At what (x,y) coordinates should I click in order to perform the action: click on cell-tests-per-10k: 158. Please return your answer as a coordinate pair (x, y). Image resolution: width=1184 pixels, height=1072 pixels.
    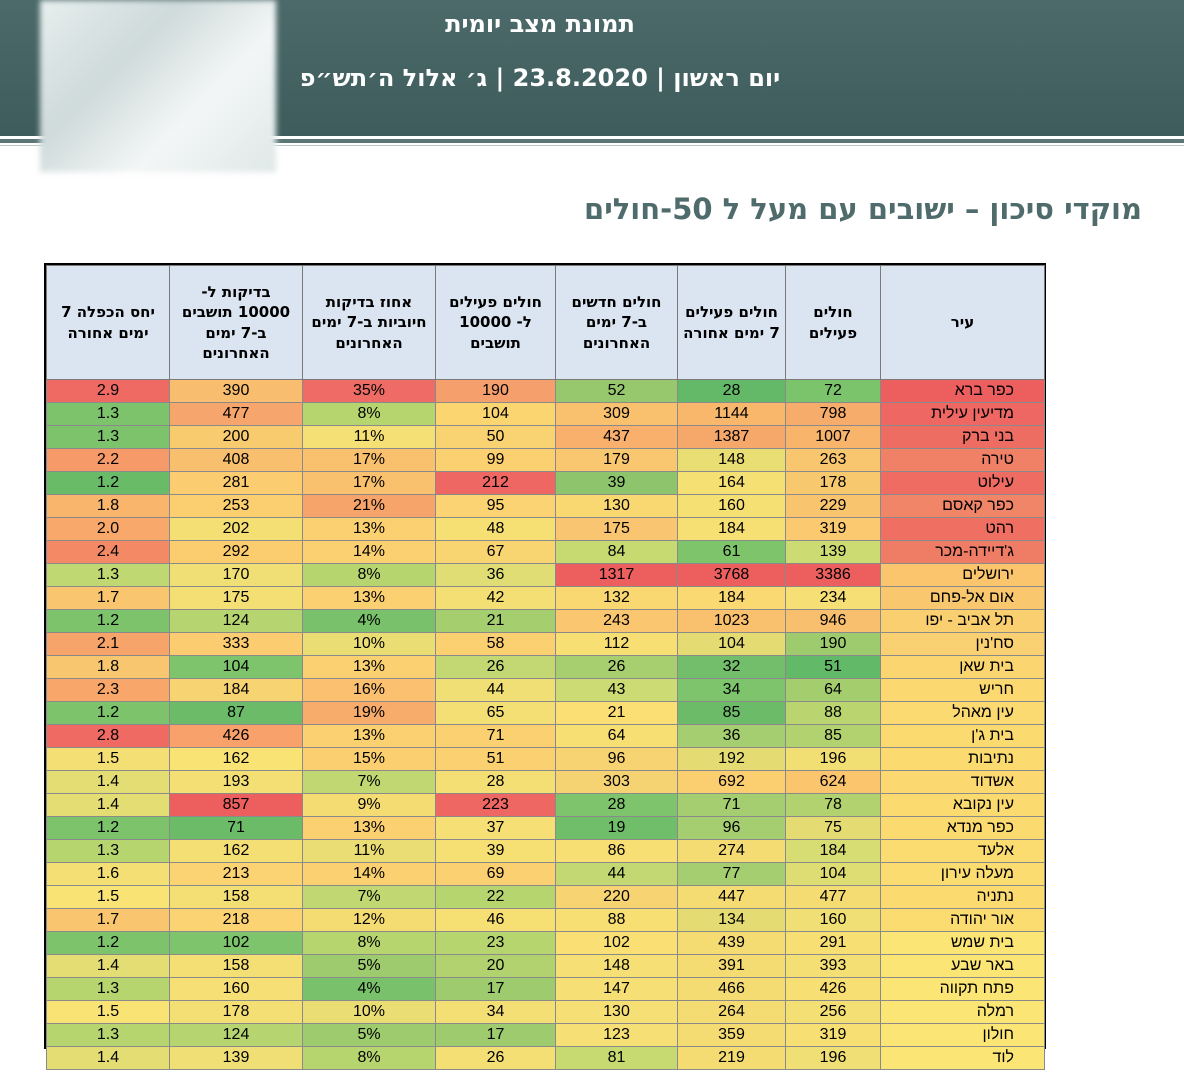
    Looking at the image, I should click on (236, 897).